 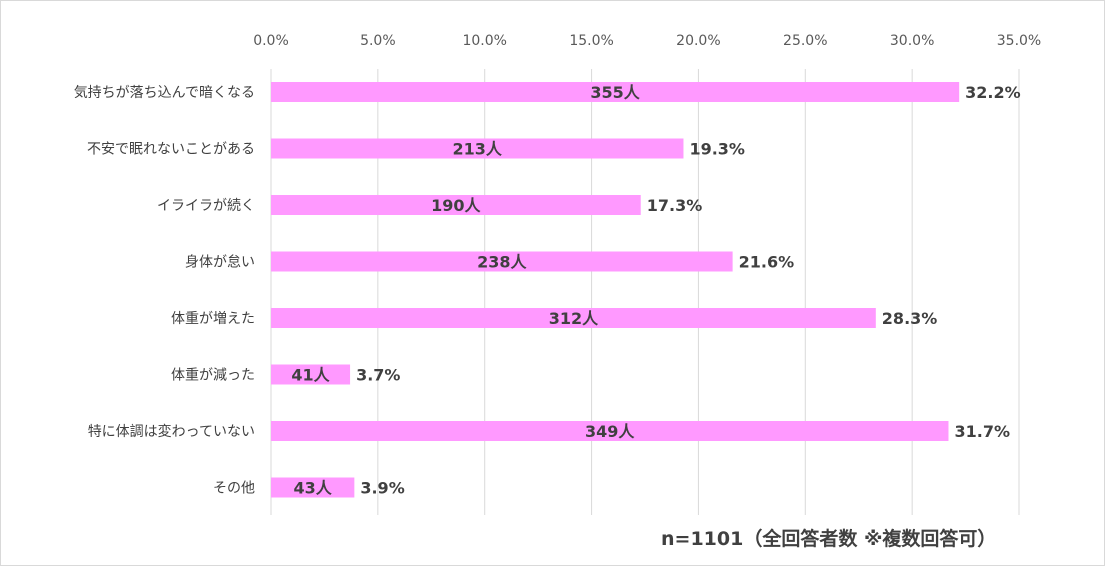 What do you see at coordinates (378, 375) in the screenshot?
I see `percent-label: 3.7%` at bounding box center [378, 375].